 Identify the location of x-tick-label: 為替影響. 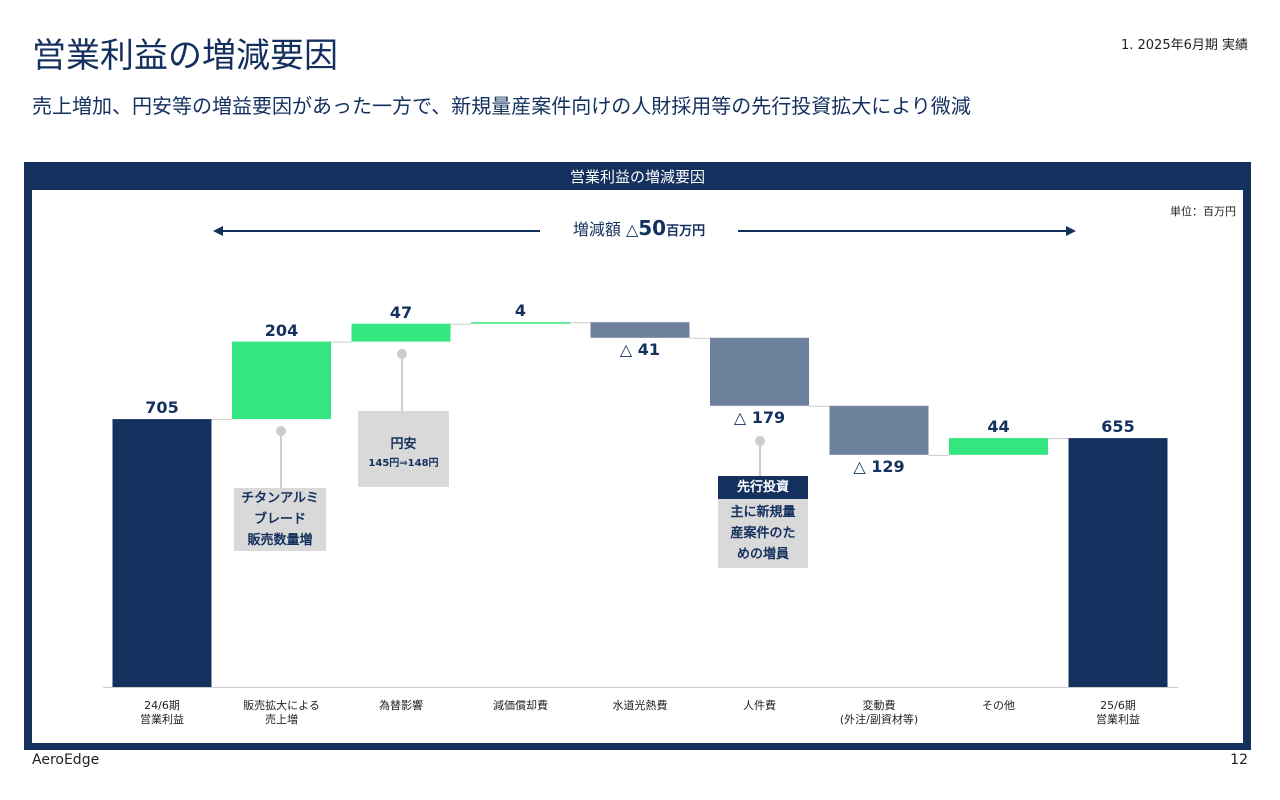
(401, 705).